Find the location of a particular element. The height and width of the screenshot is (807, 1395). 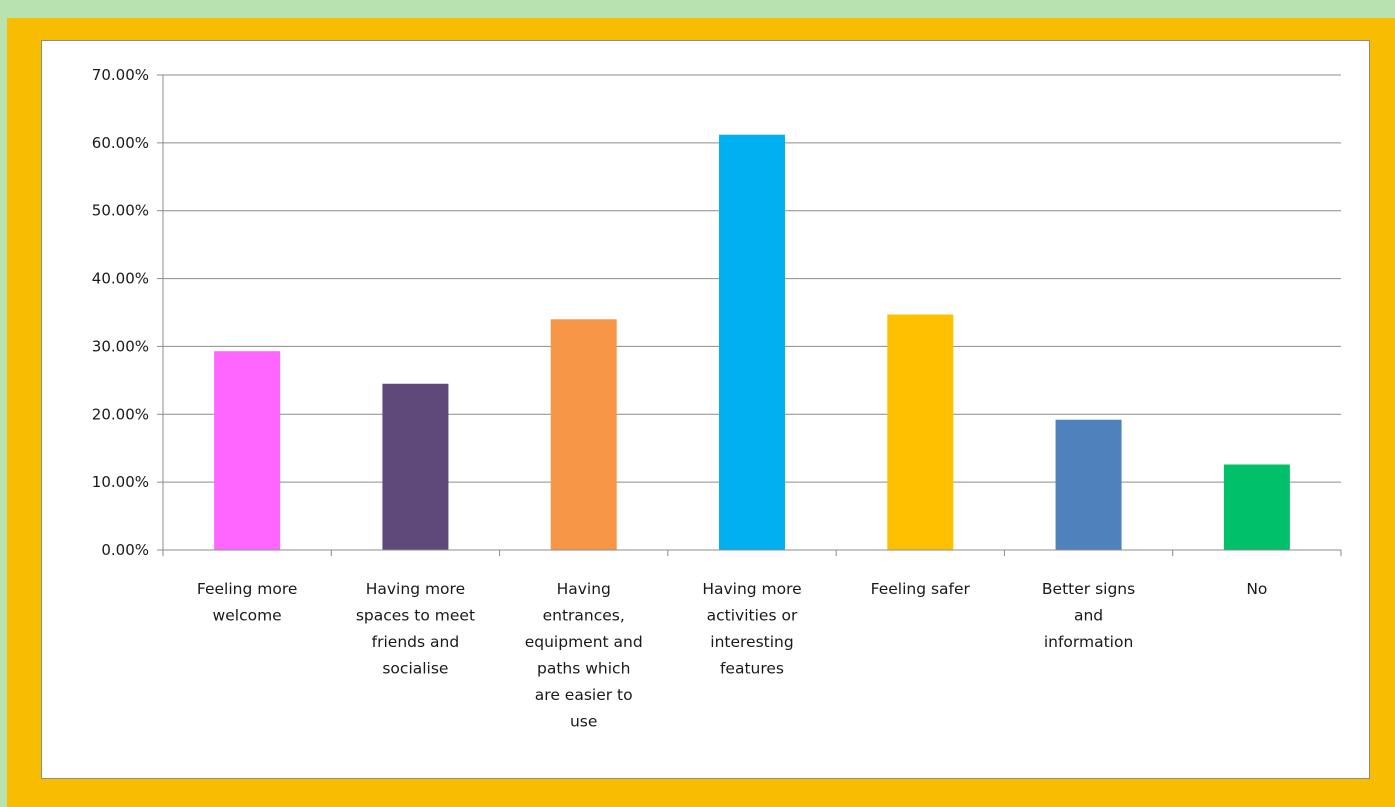

x-category-label: Feeling more is located at coordinates (247, 589).